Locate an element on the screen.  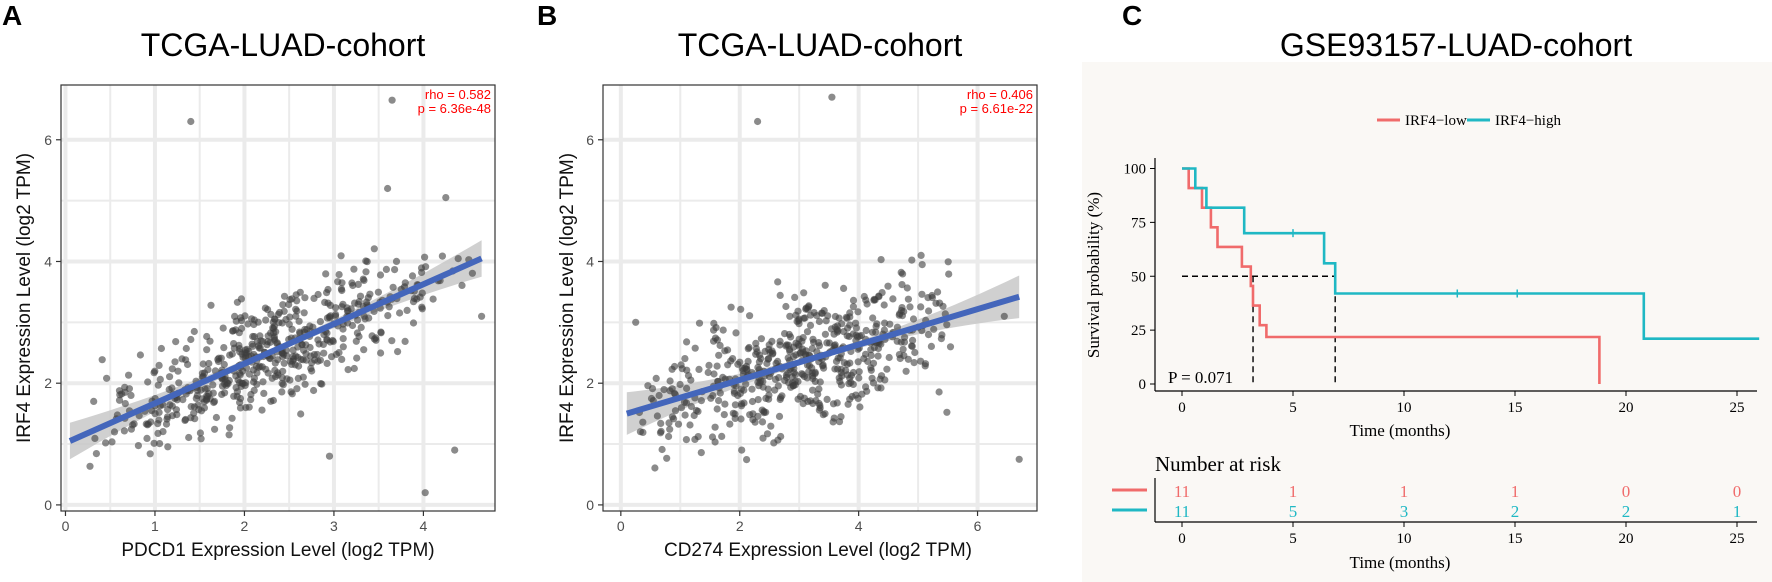
risk-count: 2 is located at coordinates (1626, 511).